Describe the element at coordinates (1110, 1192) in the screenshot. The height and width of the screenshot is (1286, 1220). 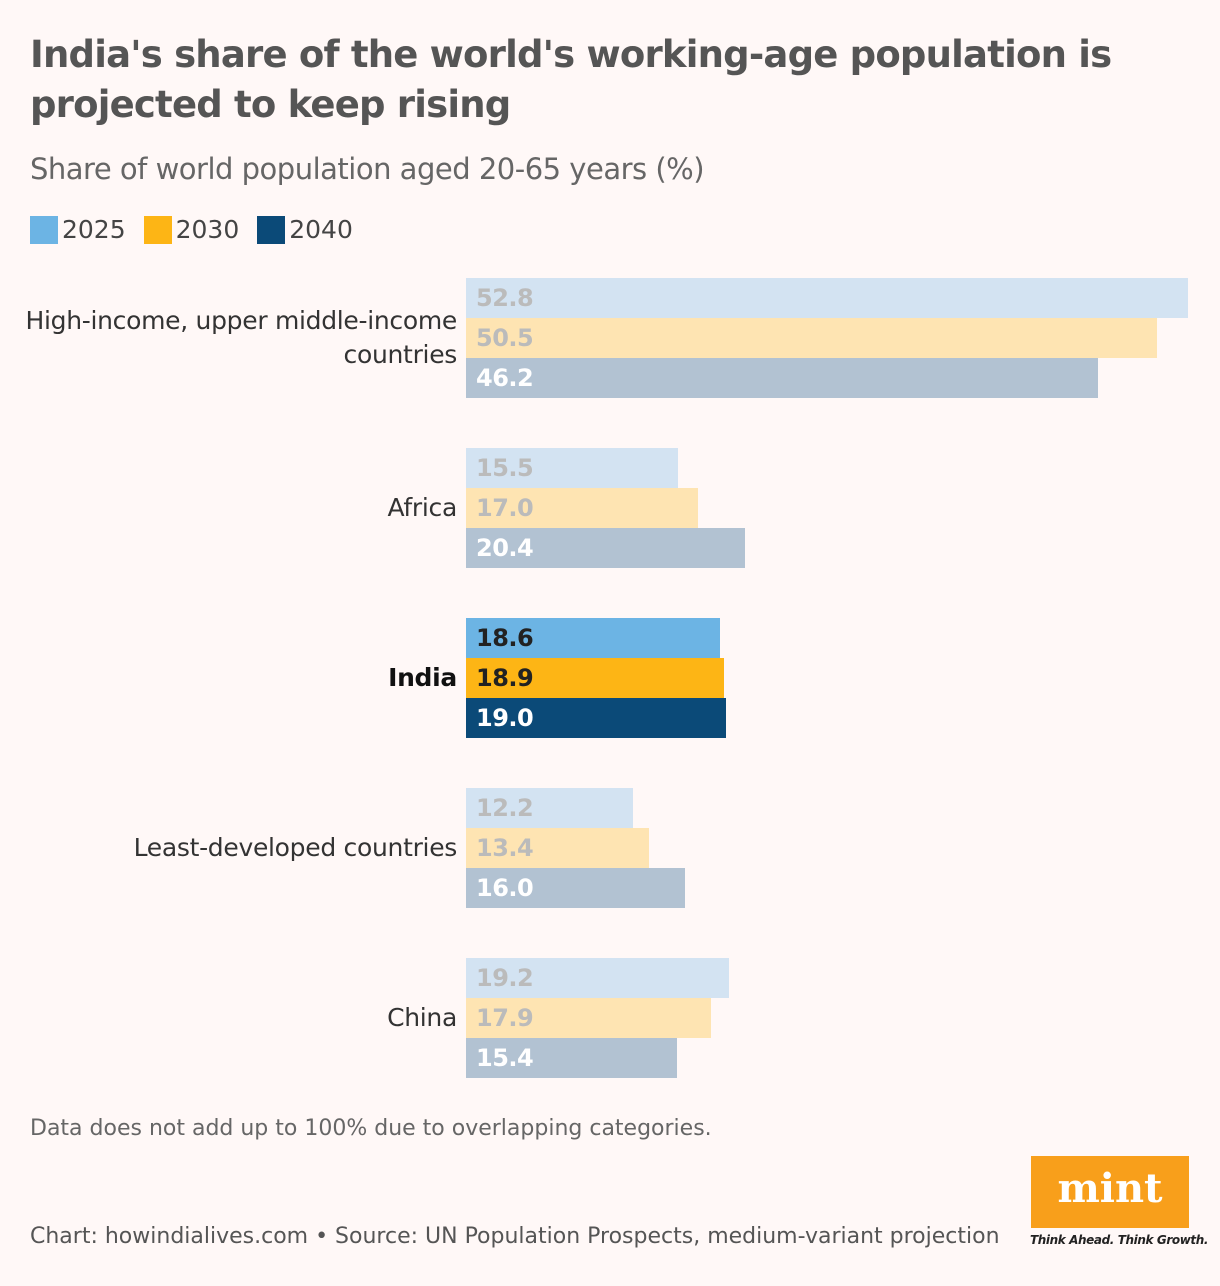
I see `mint-logo: mint` at that location.